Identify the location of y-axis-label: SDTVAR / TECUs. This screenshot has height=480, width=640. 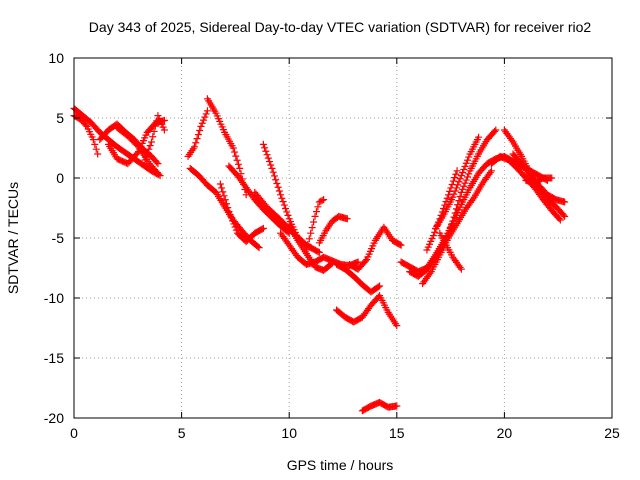
(13, 238).